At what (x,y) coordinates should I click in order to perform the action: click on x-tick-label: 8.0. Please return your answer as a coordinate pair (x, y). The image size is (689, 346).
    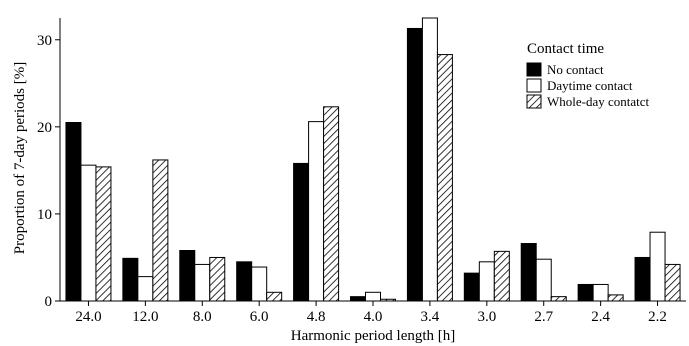
    Looking at the image, I should click on (202, 317).